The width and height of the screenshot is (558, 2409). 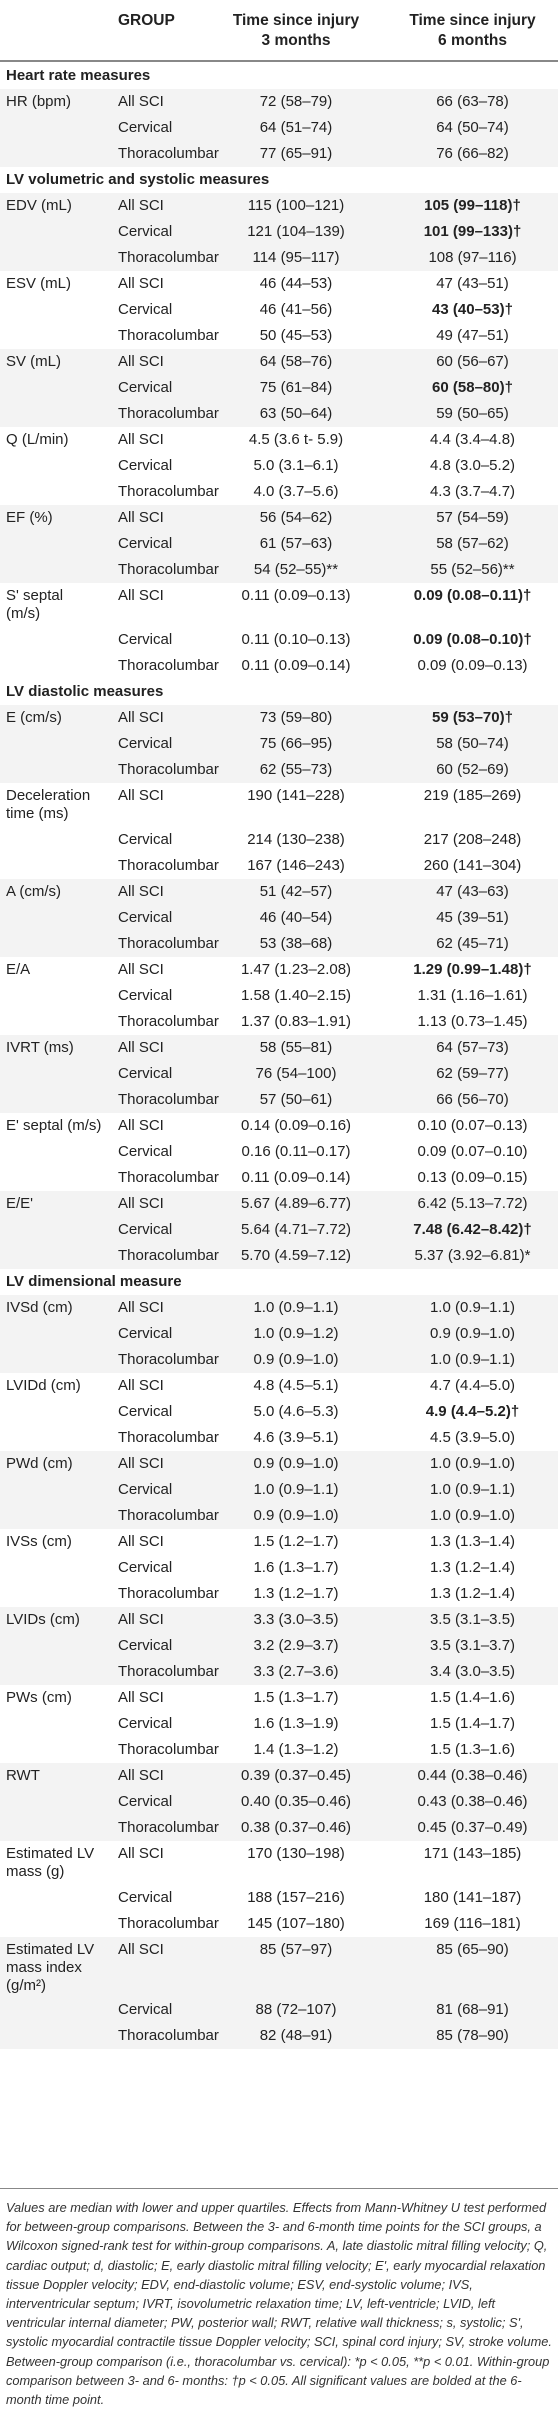 What do you see at coordinates (39, 101) in the screenshot?
I see `measure-label-line: HR (bpm)` at bounding box center [39, 101].